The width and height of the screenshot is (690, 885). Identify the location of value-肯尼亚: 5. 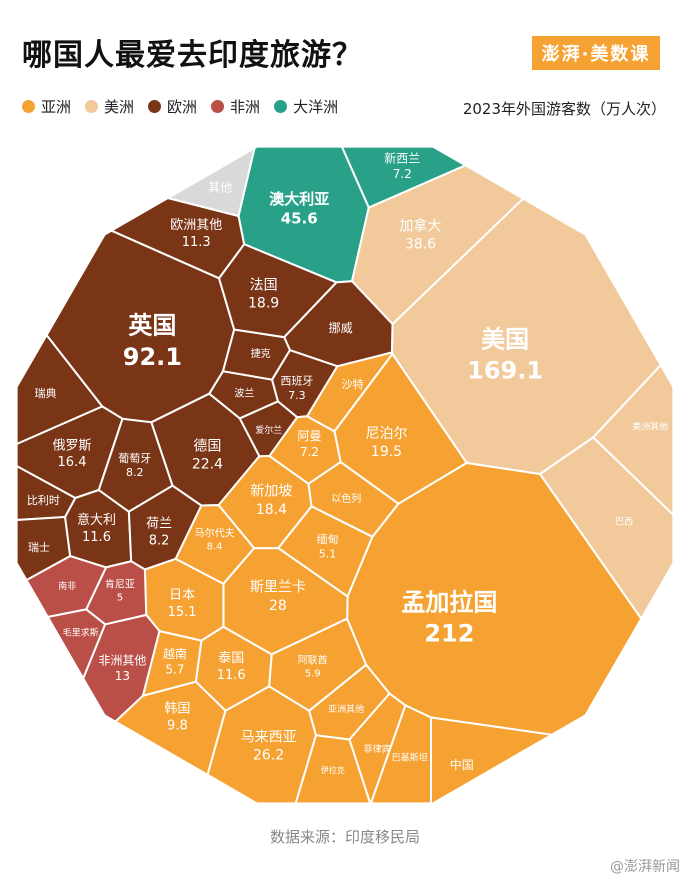
(120, 598).